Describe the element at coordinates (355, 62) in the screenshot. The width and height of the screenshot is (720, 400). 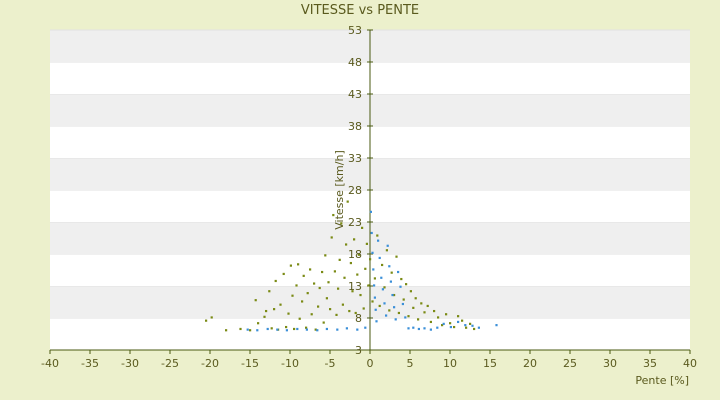
I see `y-tick-label: 48` at that location.